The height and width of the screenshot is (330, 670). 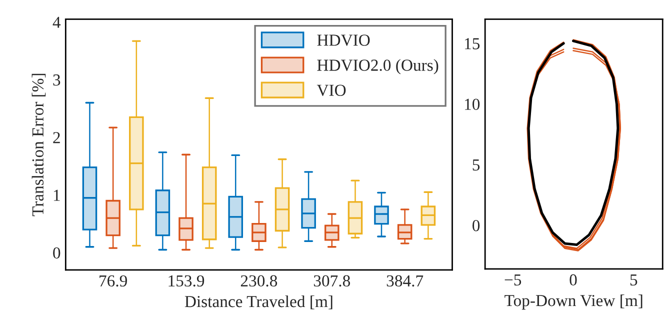 What do you see at coordinates (113, 281) in the screenshot?
I see `x-tick-label: 76.9` at bounding box center [113, 281].